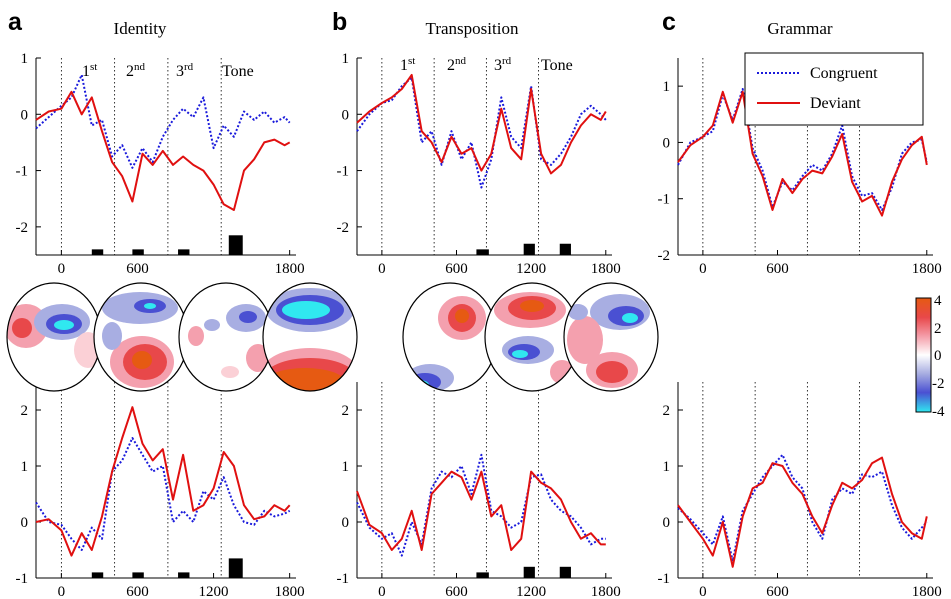  I want to click on panel-a-top: 1 0 -1 -2 0 600 1800, so click(160, 164).